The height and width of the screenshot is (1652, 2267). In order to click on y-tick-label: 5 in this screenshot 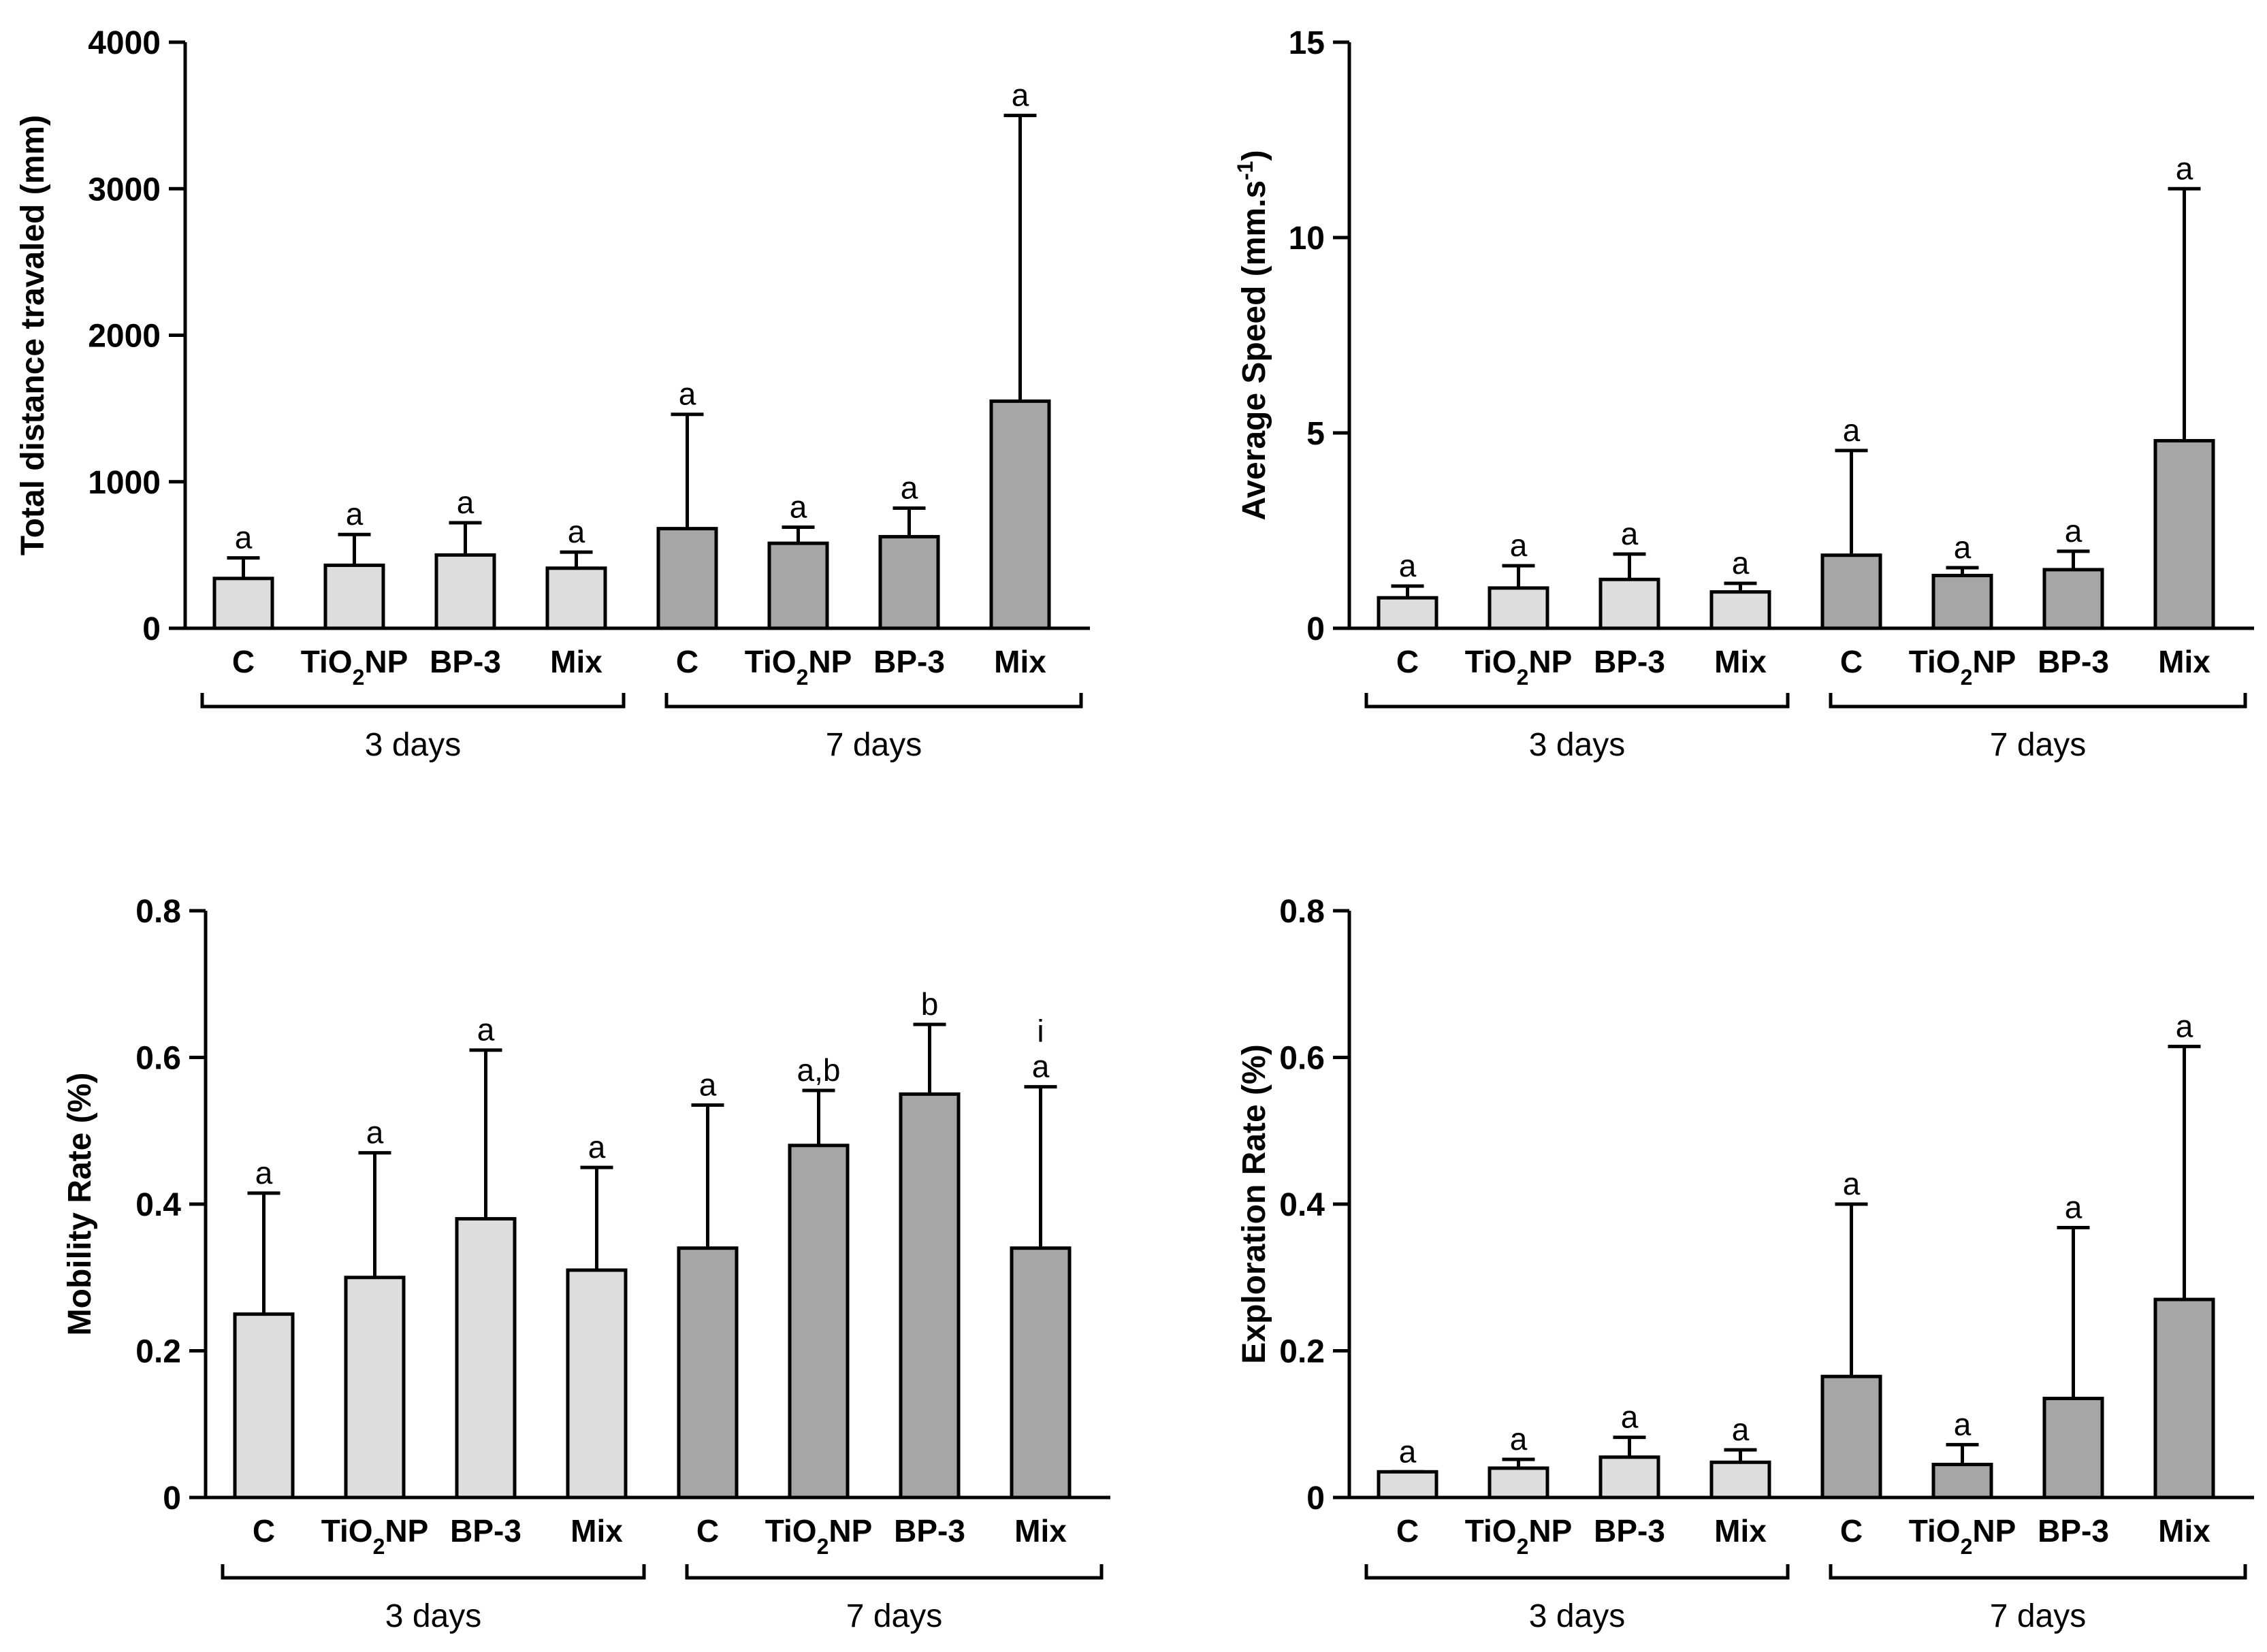, I will do `click(1315, 434)`.